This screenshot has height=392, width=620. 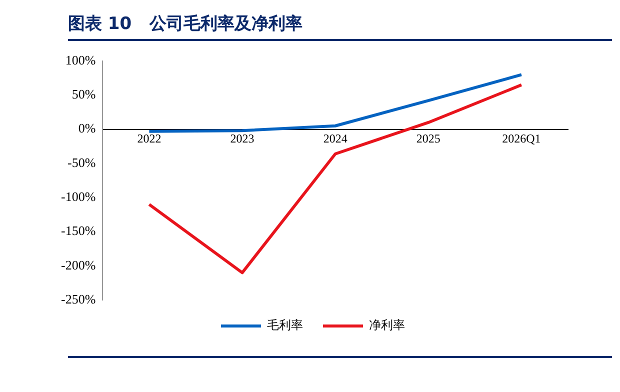 I want to click on y-tick-label: 100%, so click(x=80, y=60).